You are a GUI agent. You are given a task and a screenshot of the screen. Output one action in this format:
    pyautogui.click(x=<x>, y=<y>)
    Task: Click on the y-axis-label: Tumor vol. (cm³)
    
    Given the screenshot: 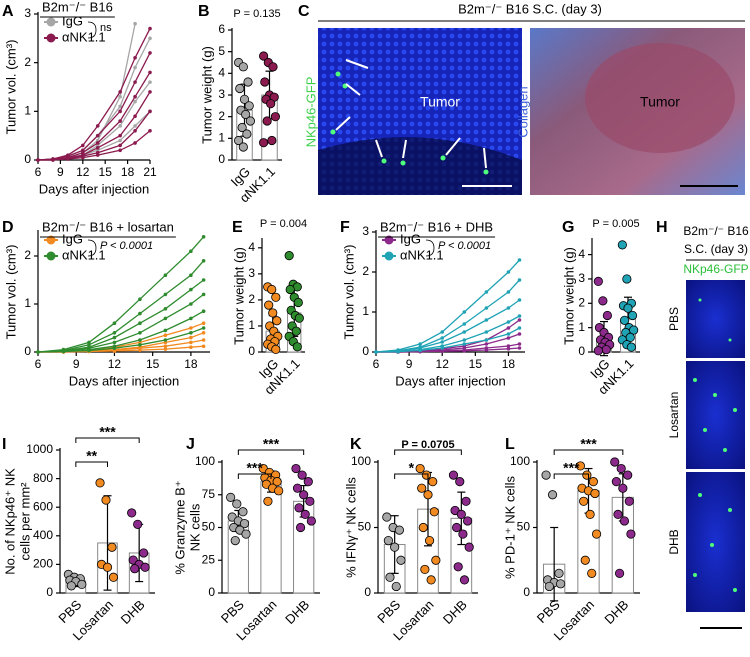 What is the action you would take?
    pyautogui.click(x=348, y=292)
    